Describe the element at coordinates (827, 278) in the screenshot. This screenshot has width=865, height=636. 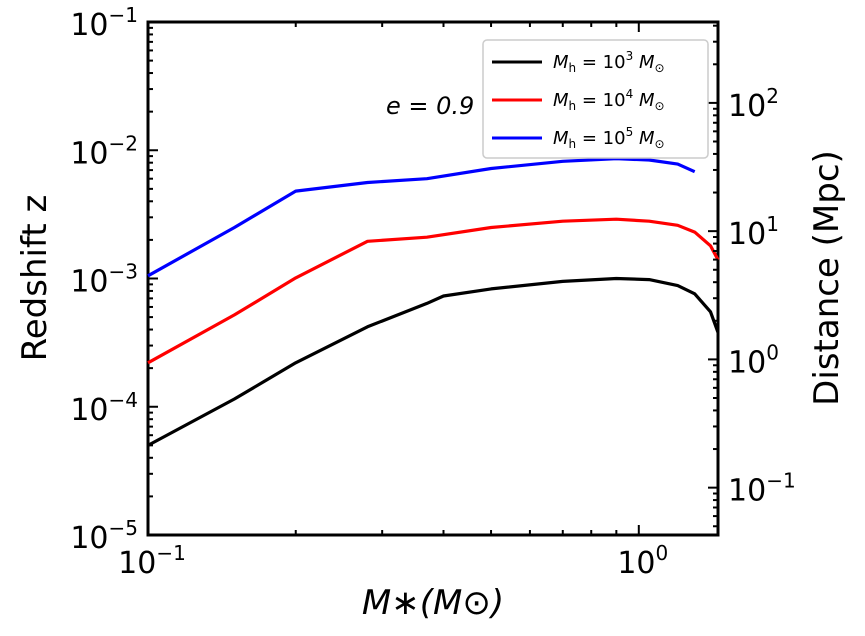
I see `y-axis-right-label: Distance (Mpc)` at that location.